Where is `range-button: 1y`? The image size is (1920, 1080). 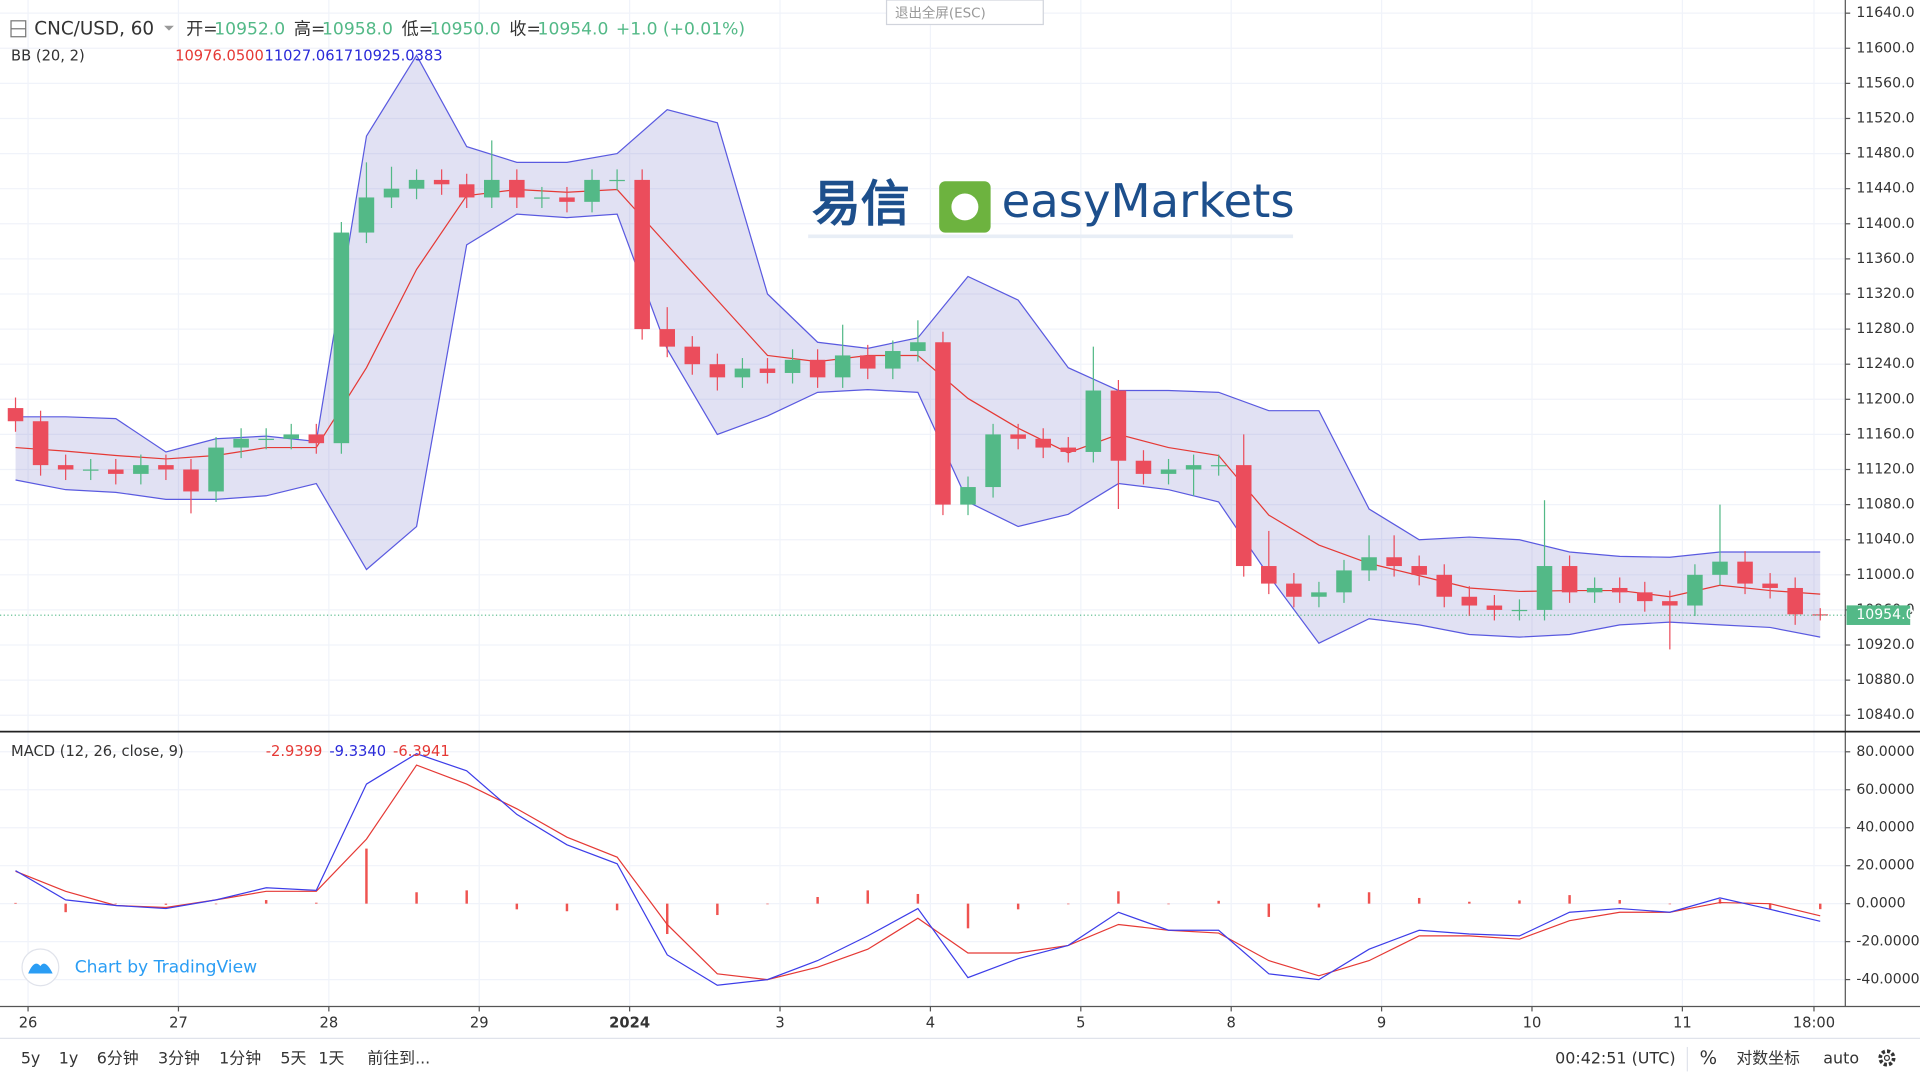
range-button: 1y is located at coordinates (69, 1058).